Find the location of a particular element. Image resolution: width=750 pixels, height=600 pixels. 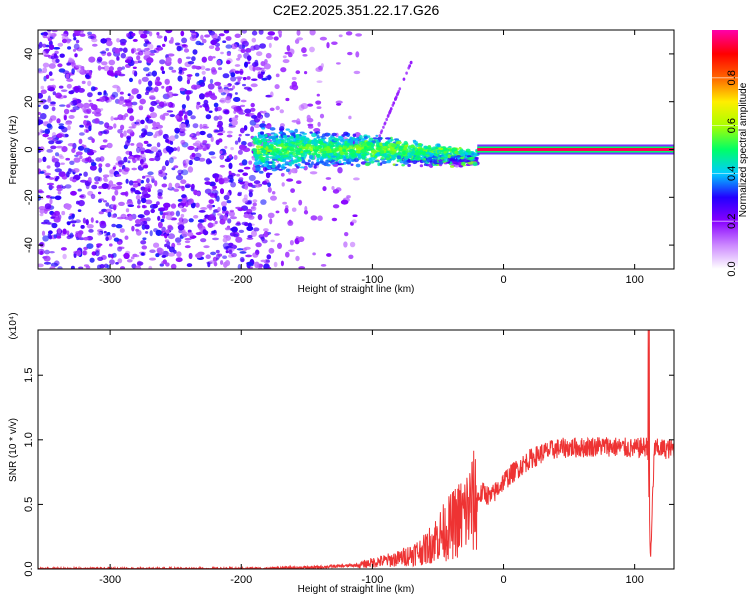

colorbar-tick-label: 0.6 is located at coordinates (732, 125).